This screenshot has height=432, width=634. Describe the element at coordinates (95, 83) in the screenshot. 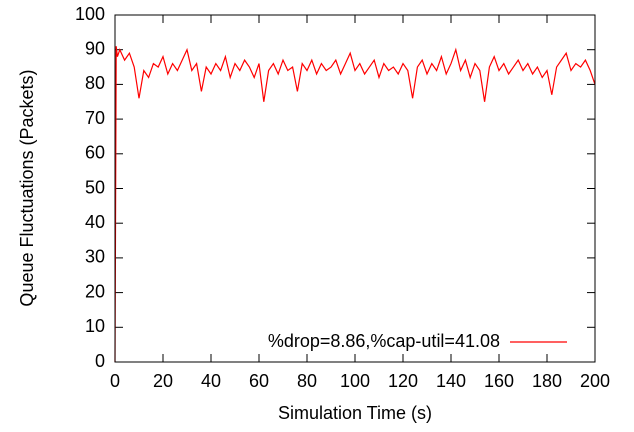

I see `y-tick-label: 80` at that location.